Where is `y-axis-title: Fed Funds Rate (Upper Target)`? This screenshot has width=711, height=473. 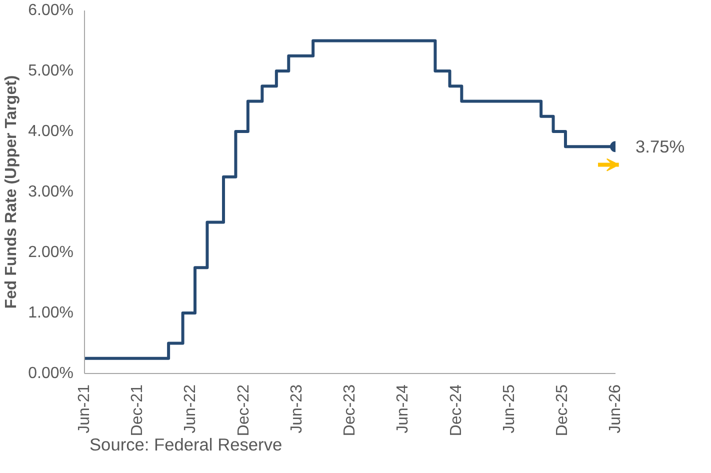
y-axis-title: Fed Funds Rate (Upper Target) is located at coordinates (11, 192).